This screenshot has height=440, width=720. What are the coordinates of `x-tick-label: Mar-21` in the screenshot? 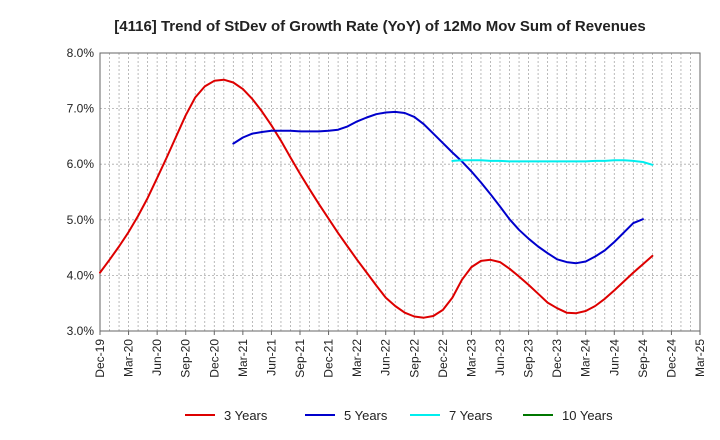 It's located at (243, 358).